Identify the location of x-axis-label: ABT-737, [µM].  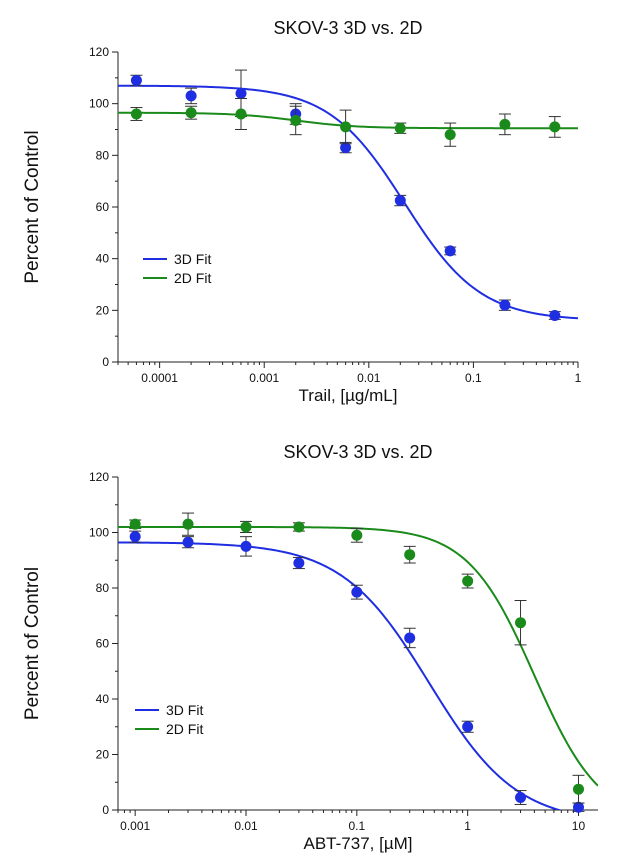
(358, 843).